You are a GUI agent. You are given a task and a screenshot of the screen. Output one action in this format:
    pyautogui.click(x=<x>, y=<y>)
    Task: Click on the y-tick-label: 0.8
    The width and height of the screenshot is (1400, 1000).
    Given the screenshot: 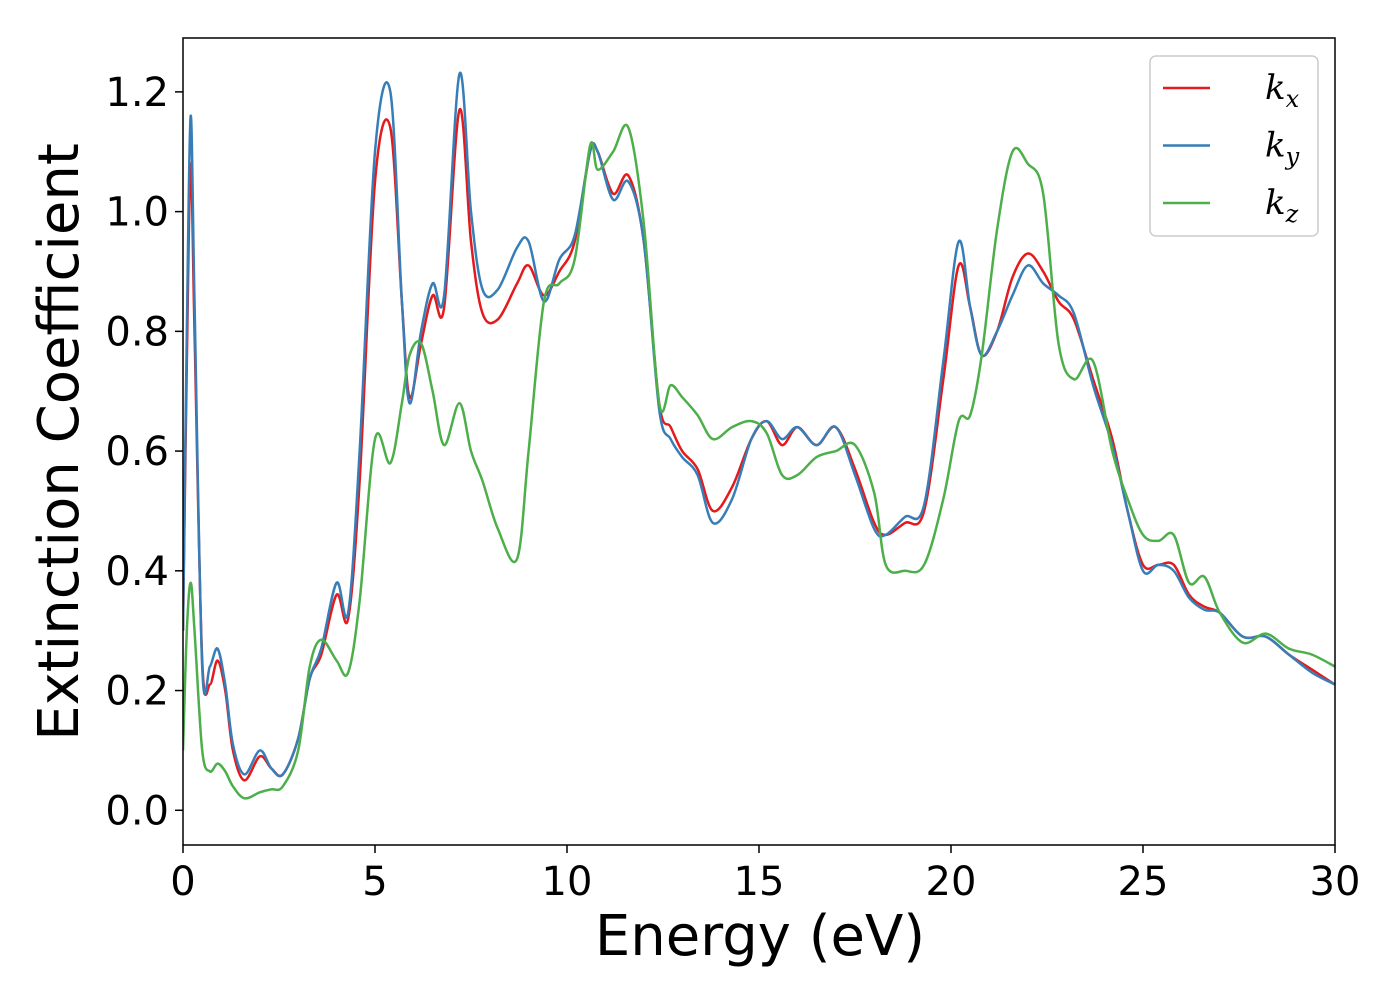 What is the action you would take?
    pyautogui.click(x=137, y=332)
    